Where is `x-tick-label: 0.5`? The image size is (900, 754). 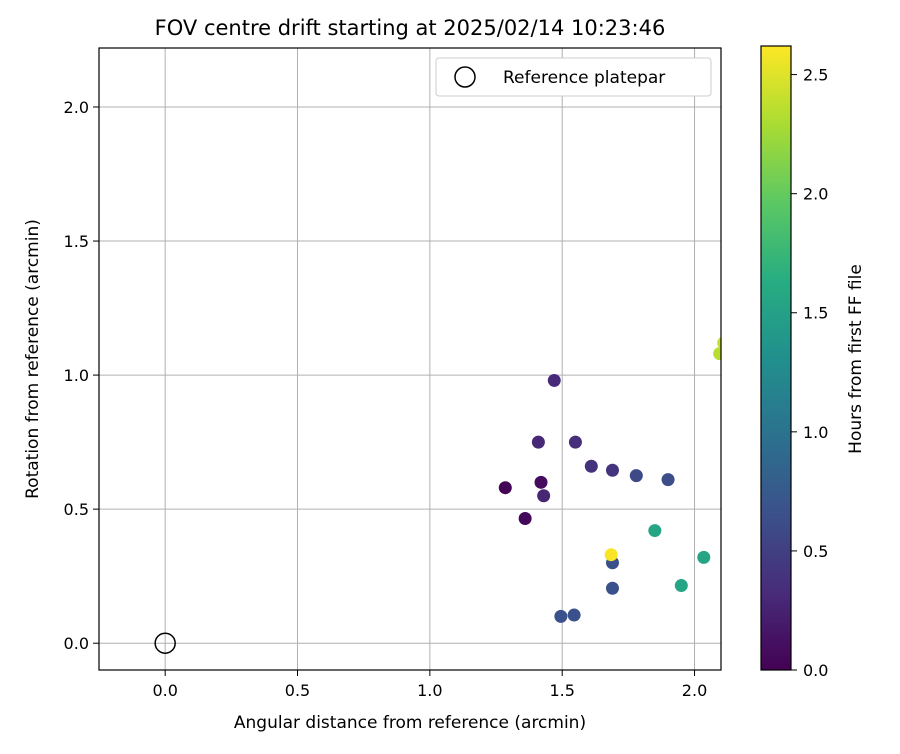
x-tick-label: 0.5 is located at coordinates (297, 690).